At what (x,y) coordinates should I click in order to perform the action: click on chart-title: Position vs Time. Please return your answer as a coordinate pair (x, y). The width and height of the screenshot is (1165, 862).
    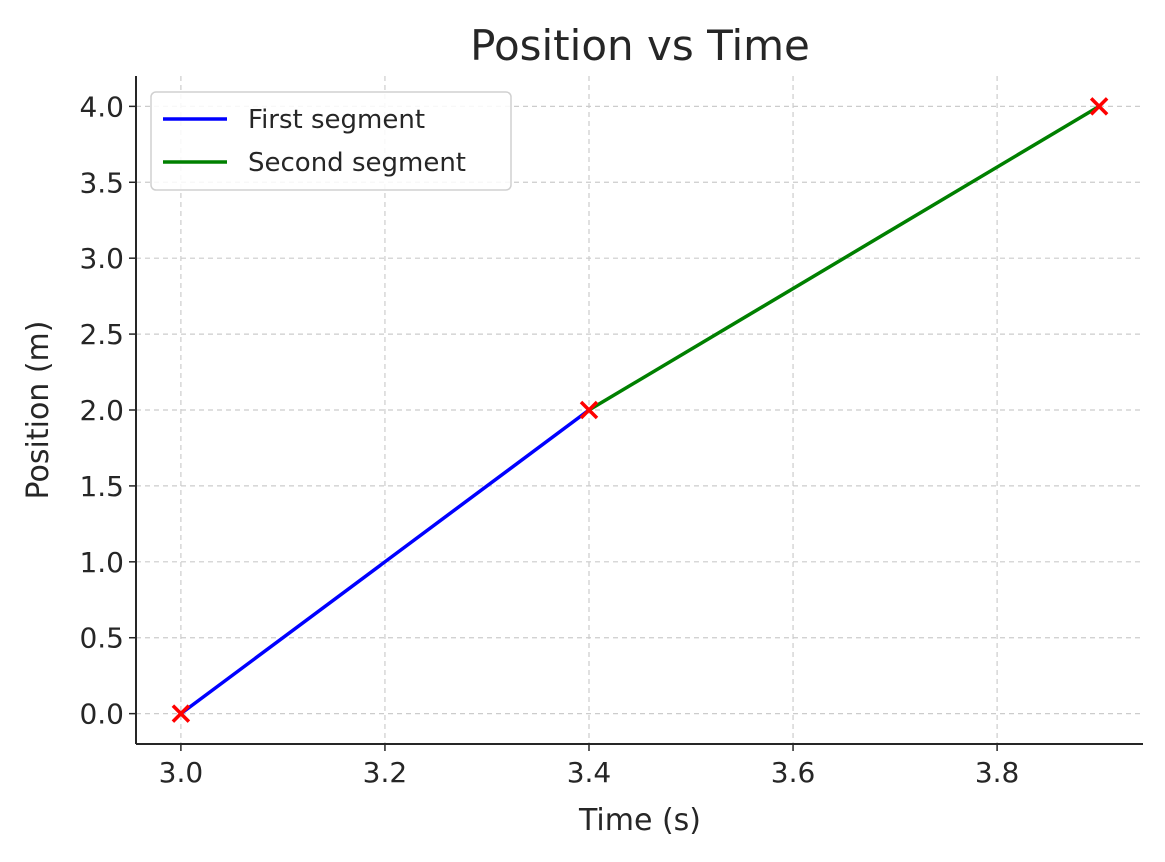
    Looking at the image, I should click on (640, 45).